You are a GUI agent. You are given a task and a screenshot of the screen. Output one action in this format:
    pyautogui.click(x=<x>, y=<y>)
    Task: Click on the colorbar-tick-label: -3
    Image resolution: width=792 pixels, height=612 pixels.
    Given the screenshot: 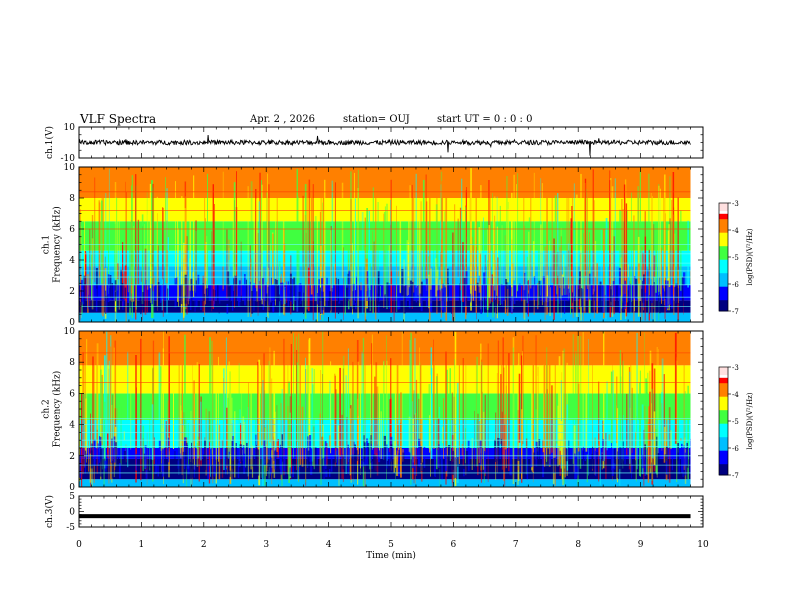 What is the action you would take?
    pyautogui.click(x=735, y=204)
    